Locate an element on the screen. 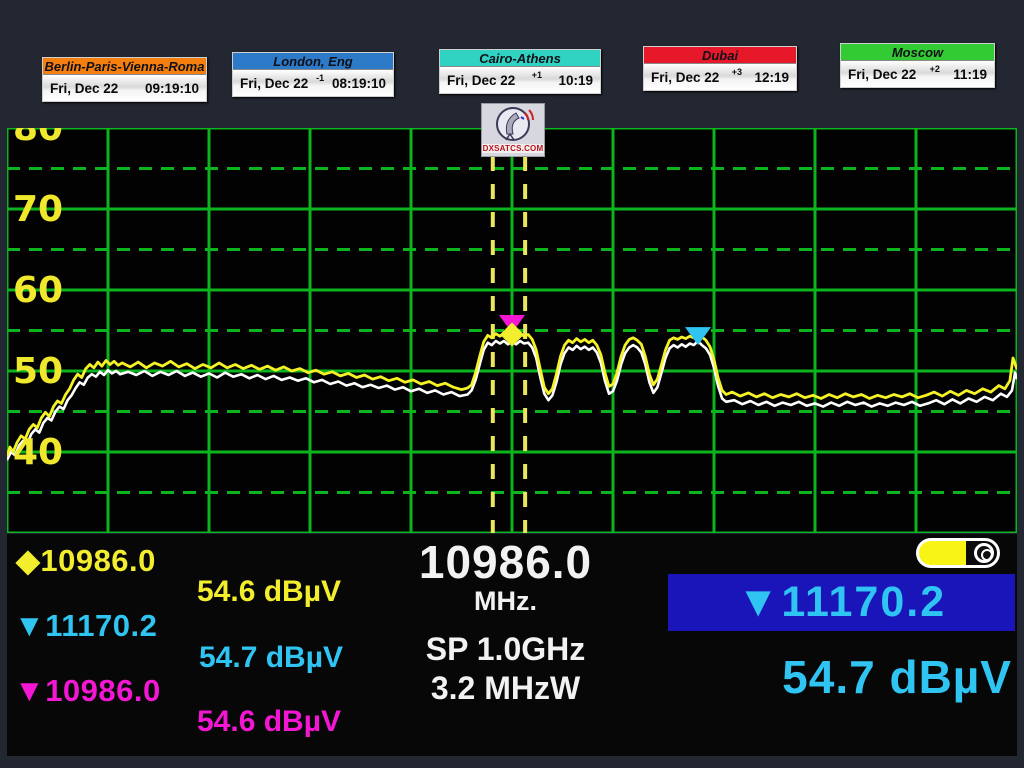 The image size is (1024, 768). active-marker-frequency-box: ▼11170.2 is located at coordinates (841, 602).